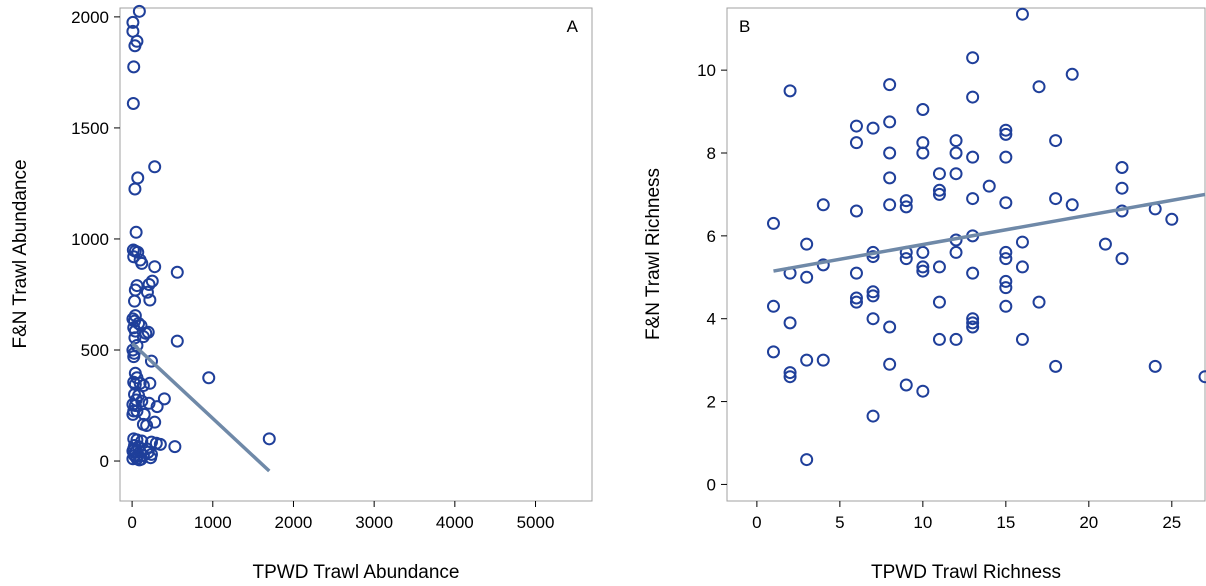  Describe the element at coordinates (744, 26) in the screenshot. I see `panel-b-label: B` at that location.